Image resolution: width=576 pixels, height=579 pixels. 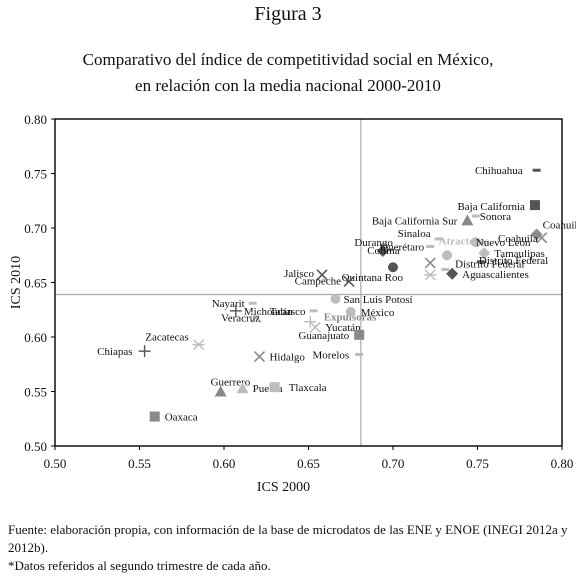 I want to click on data-point: Tamaulipas, so click(x=511, y=253).